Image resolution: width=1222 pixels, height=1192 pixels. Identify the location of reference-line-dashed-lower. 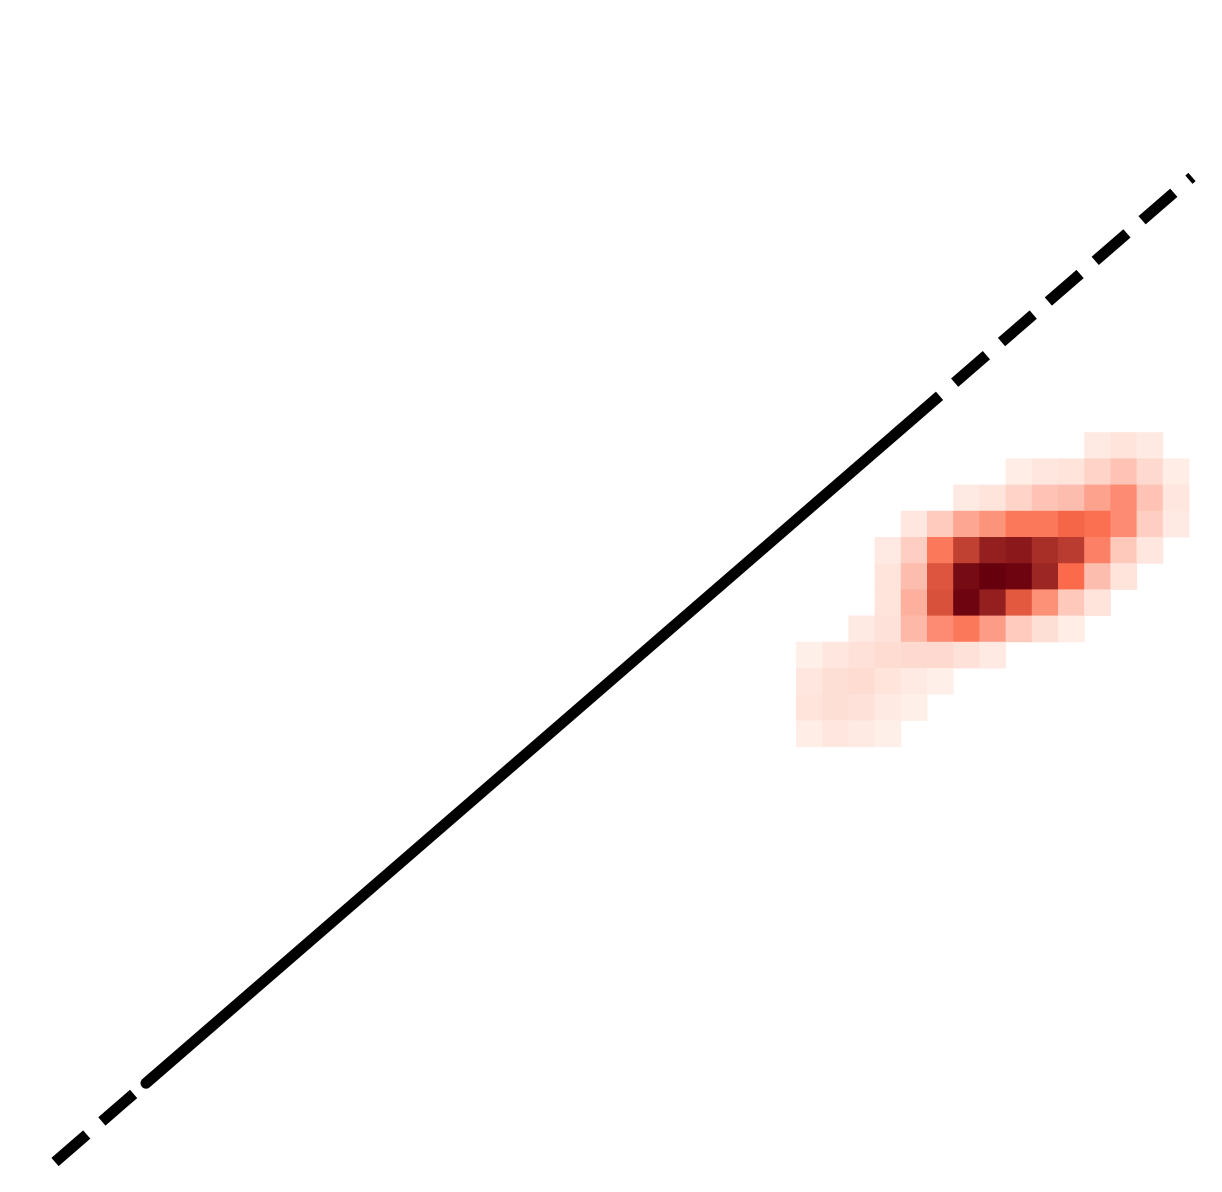
(100, 1123).